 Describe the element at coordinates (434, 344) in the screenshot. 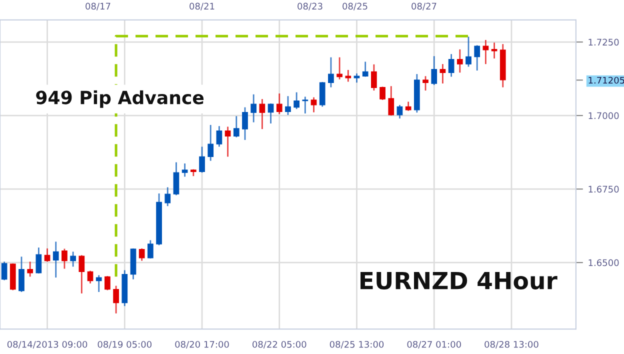

I see `x-tick-label: 08/27 01:00` at that location.